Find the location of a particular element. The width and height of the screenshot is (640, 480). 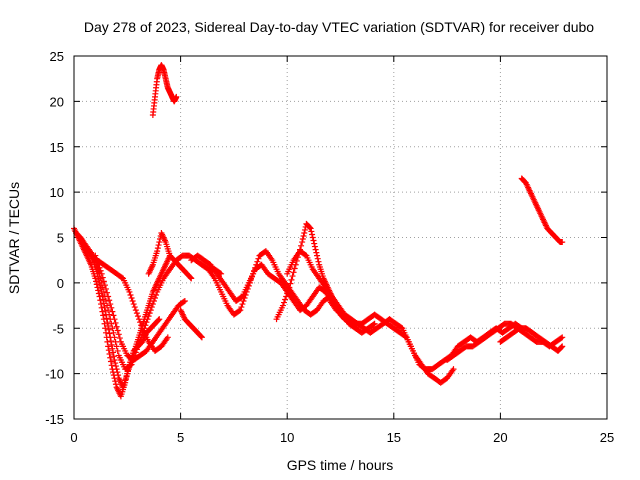

series-track-o is located at coordinates (531, 339).